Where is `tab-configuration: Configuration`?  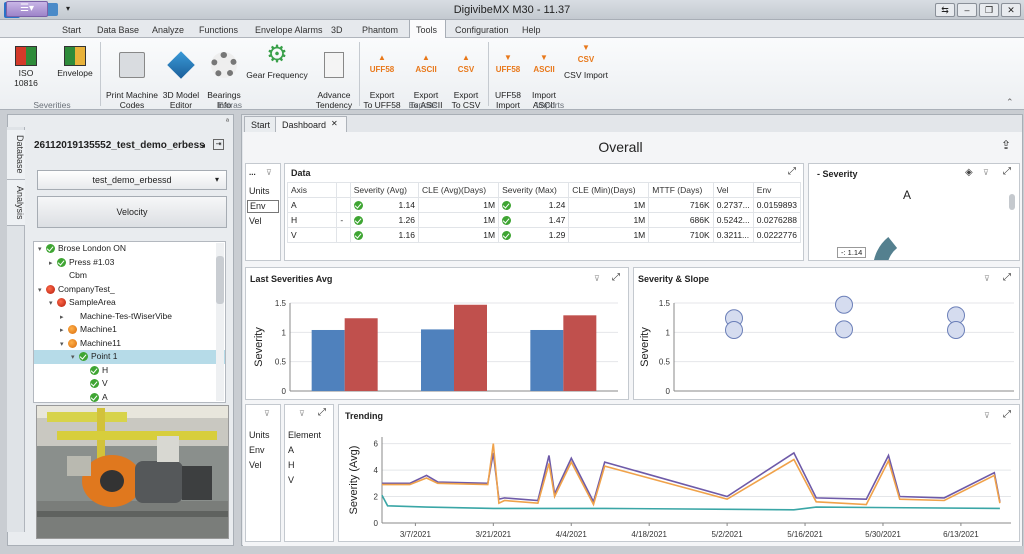
tab-configuration: Configuration is located at coordinates (482, 30).